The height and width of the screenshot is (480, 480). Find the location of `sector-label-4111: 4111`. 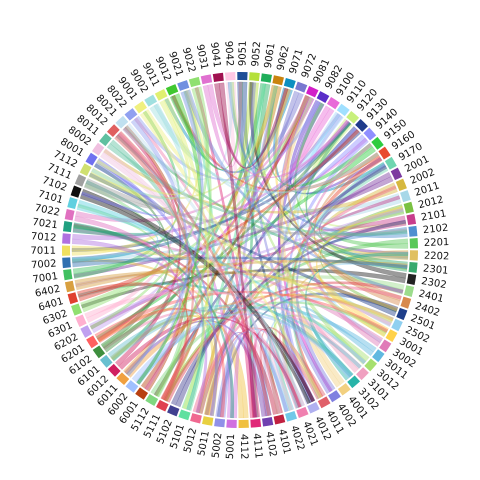

sector-label-4111: 4111 is located at coordinates (257, 446).